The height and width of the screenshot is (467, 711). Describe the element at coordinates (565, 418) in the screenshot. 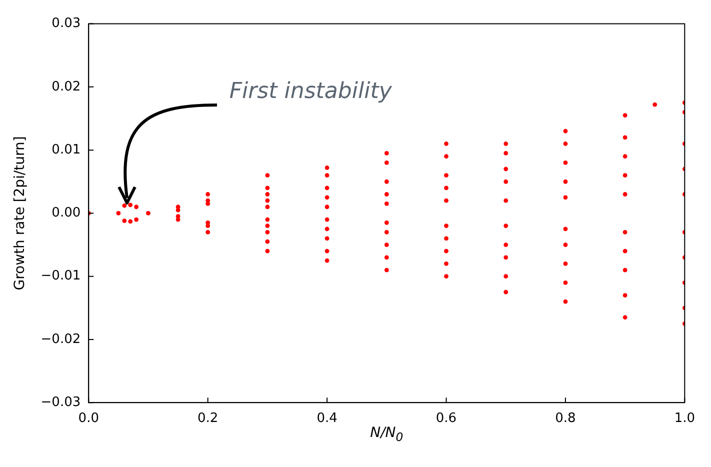

I see `x-tick-label: 0.8` at that location.